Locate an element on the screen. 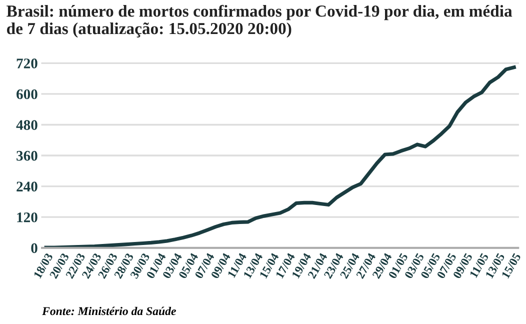 The height and width of the screenshot is (324, 526). y-tick-label: 600 is located at coordinates (27, 94).